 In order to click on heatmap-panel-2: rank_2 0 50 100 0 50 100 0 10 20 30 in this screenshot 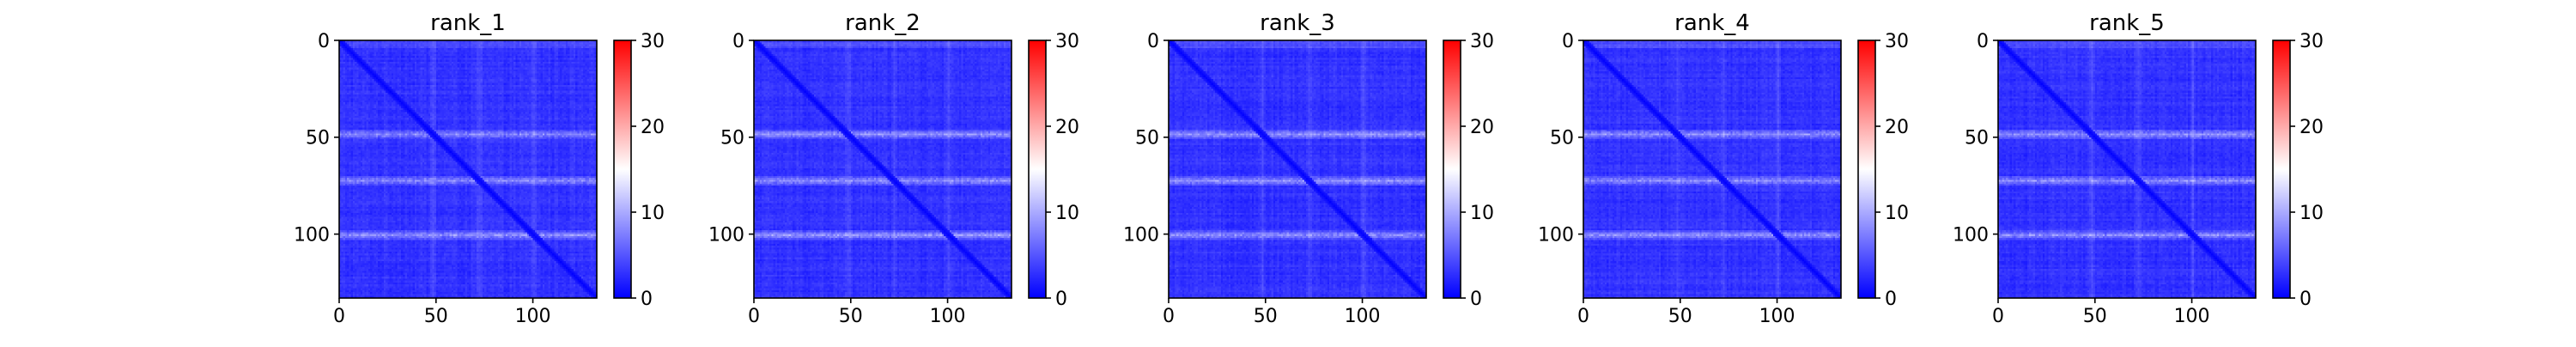, I will do `click(893, 168)`.